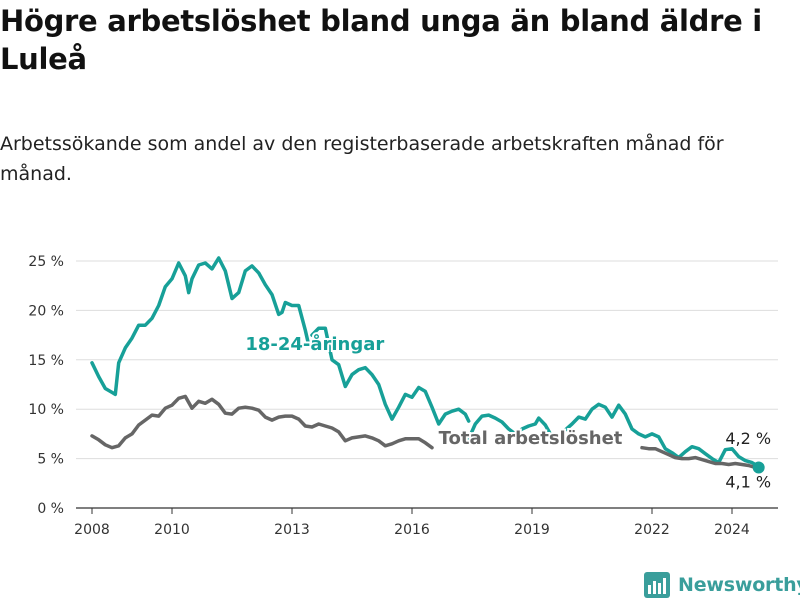 The image size is (800, 600). I want to click on series-label: 18-24-åringar, so click(314, 344).